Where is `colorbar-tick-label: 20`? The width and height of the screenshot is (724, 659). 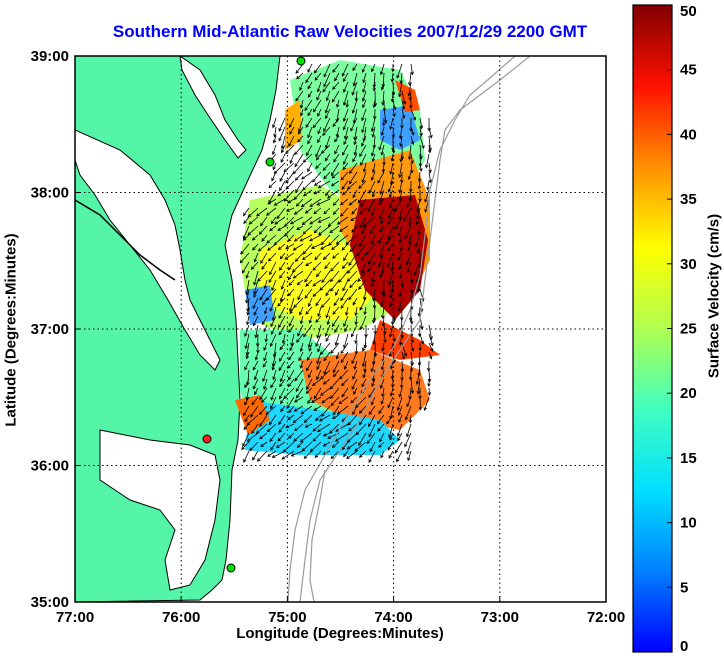
colorbar-tick-label: 20 is located at coordinates (688, 393).